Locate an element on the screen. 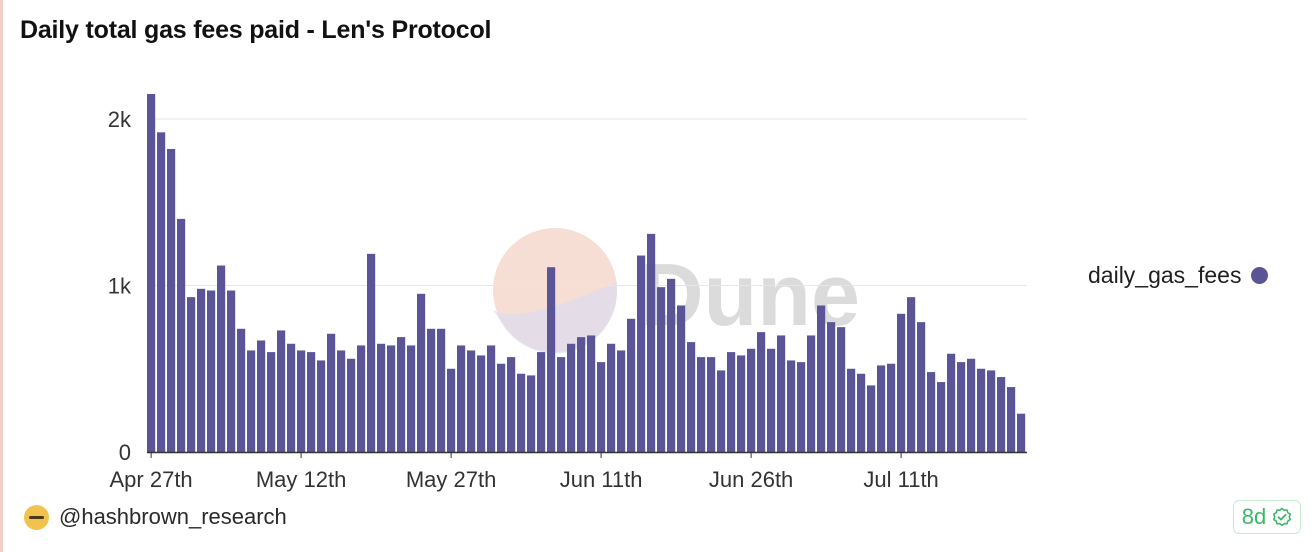 This screenshot has width=1316, height=552. legend: daily_gas_fees is located at coordinates (1178, 275).